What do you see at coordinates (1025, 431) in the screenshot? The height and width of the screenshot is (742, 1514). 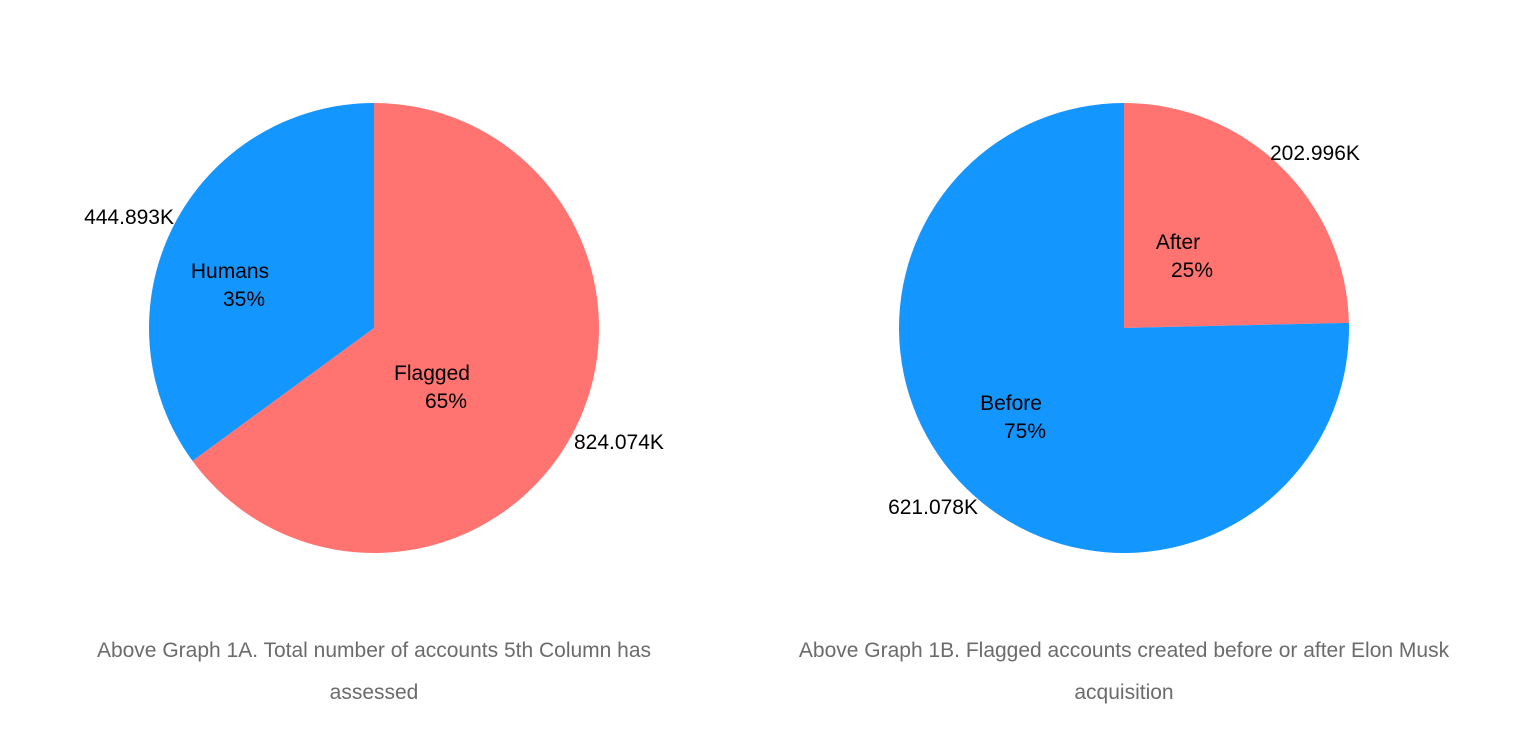 I see `slice-percent-label-before: 75%` at bounding box center [1025, 431].